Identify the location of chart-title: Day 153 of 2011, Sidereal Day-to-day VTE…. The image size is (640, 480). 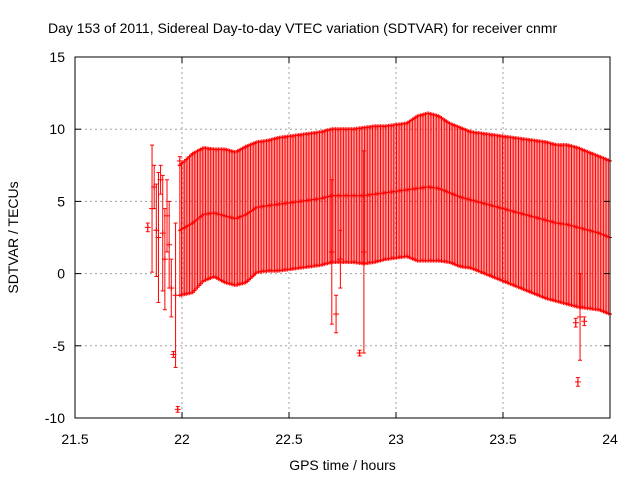
(302, 28).